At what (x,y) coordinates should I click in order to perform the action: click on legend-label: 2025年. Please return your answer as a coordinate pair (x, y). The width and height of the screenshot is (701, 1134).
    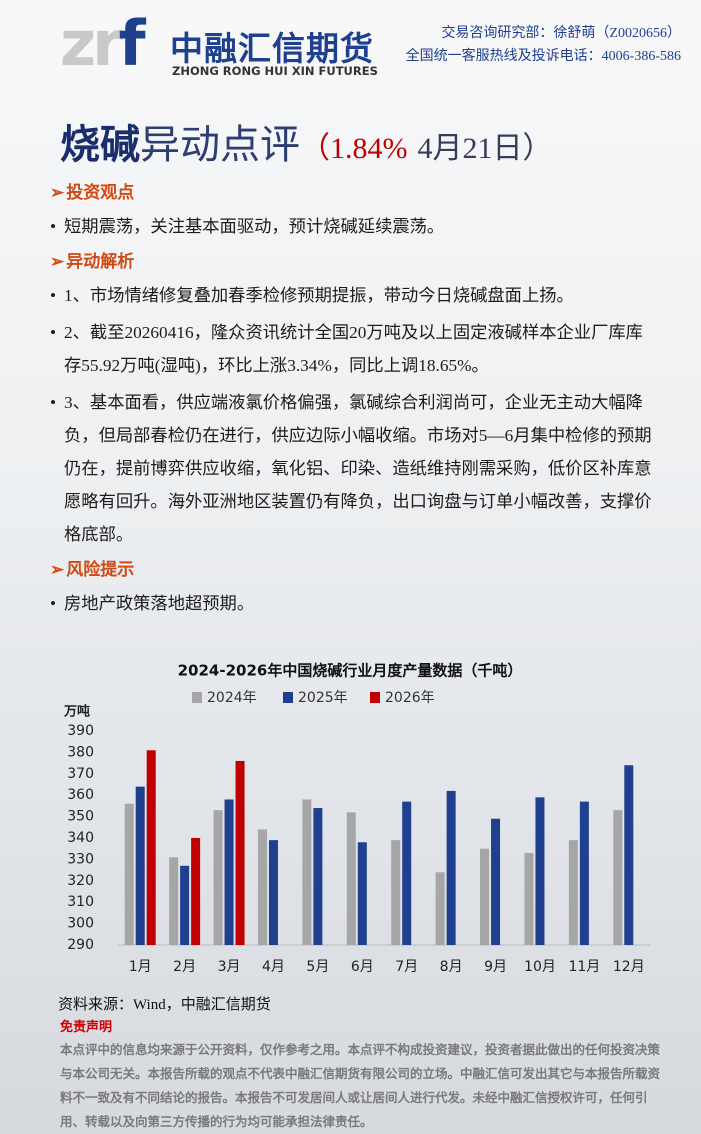
    Looking at the image, I should click on (323, 698).